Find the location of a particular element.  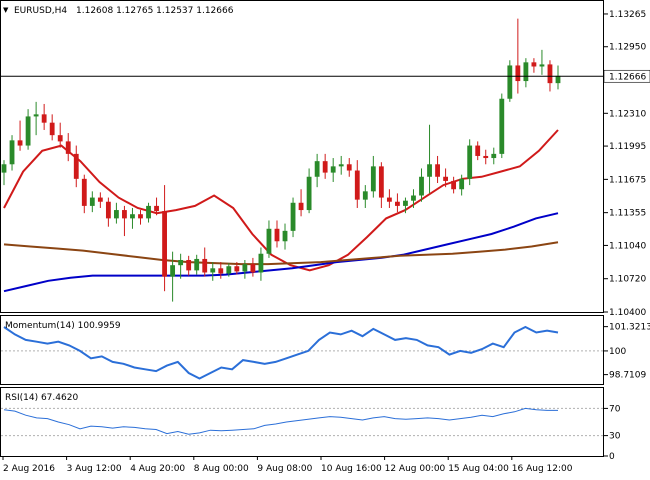

rsi-chart: 70 30 0 RSI(14) 67.4620 is located at coordinates (311, 427).